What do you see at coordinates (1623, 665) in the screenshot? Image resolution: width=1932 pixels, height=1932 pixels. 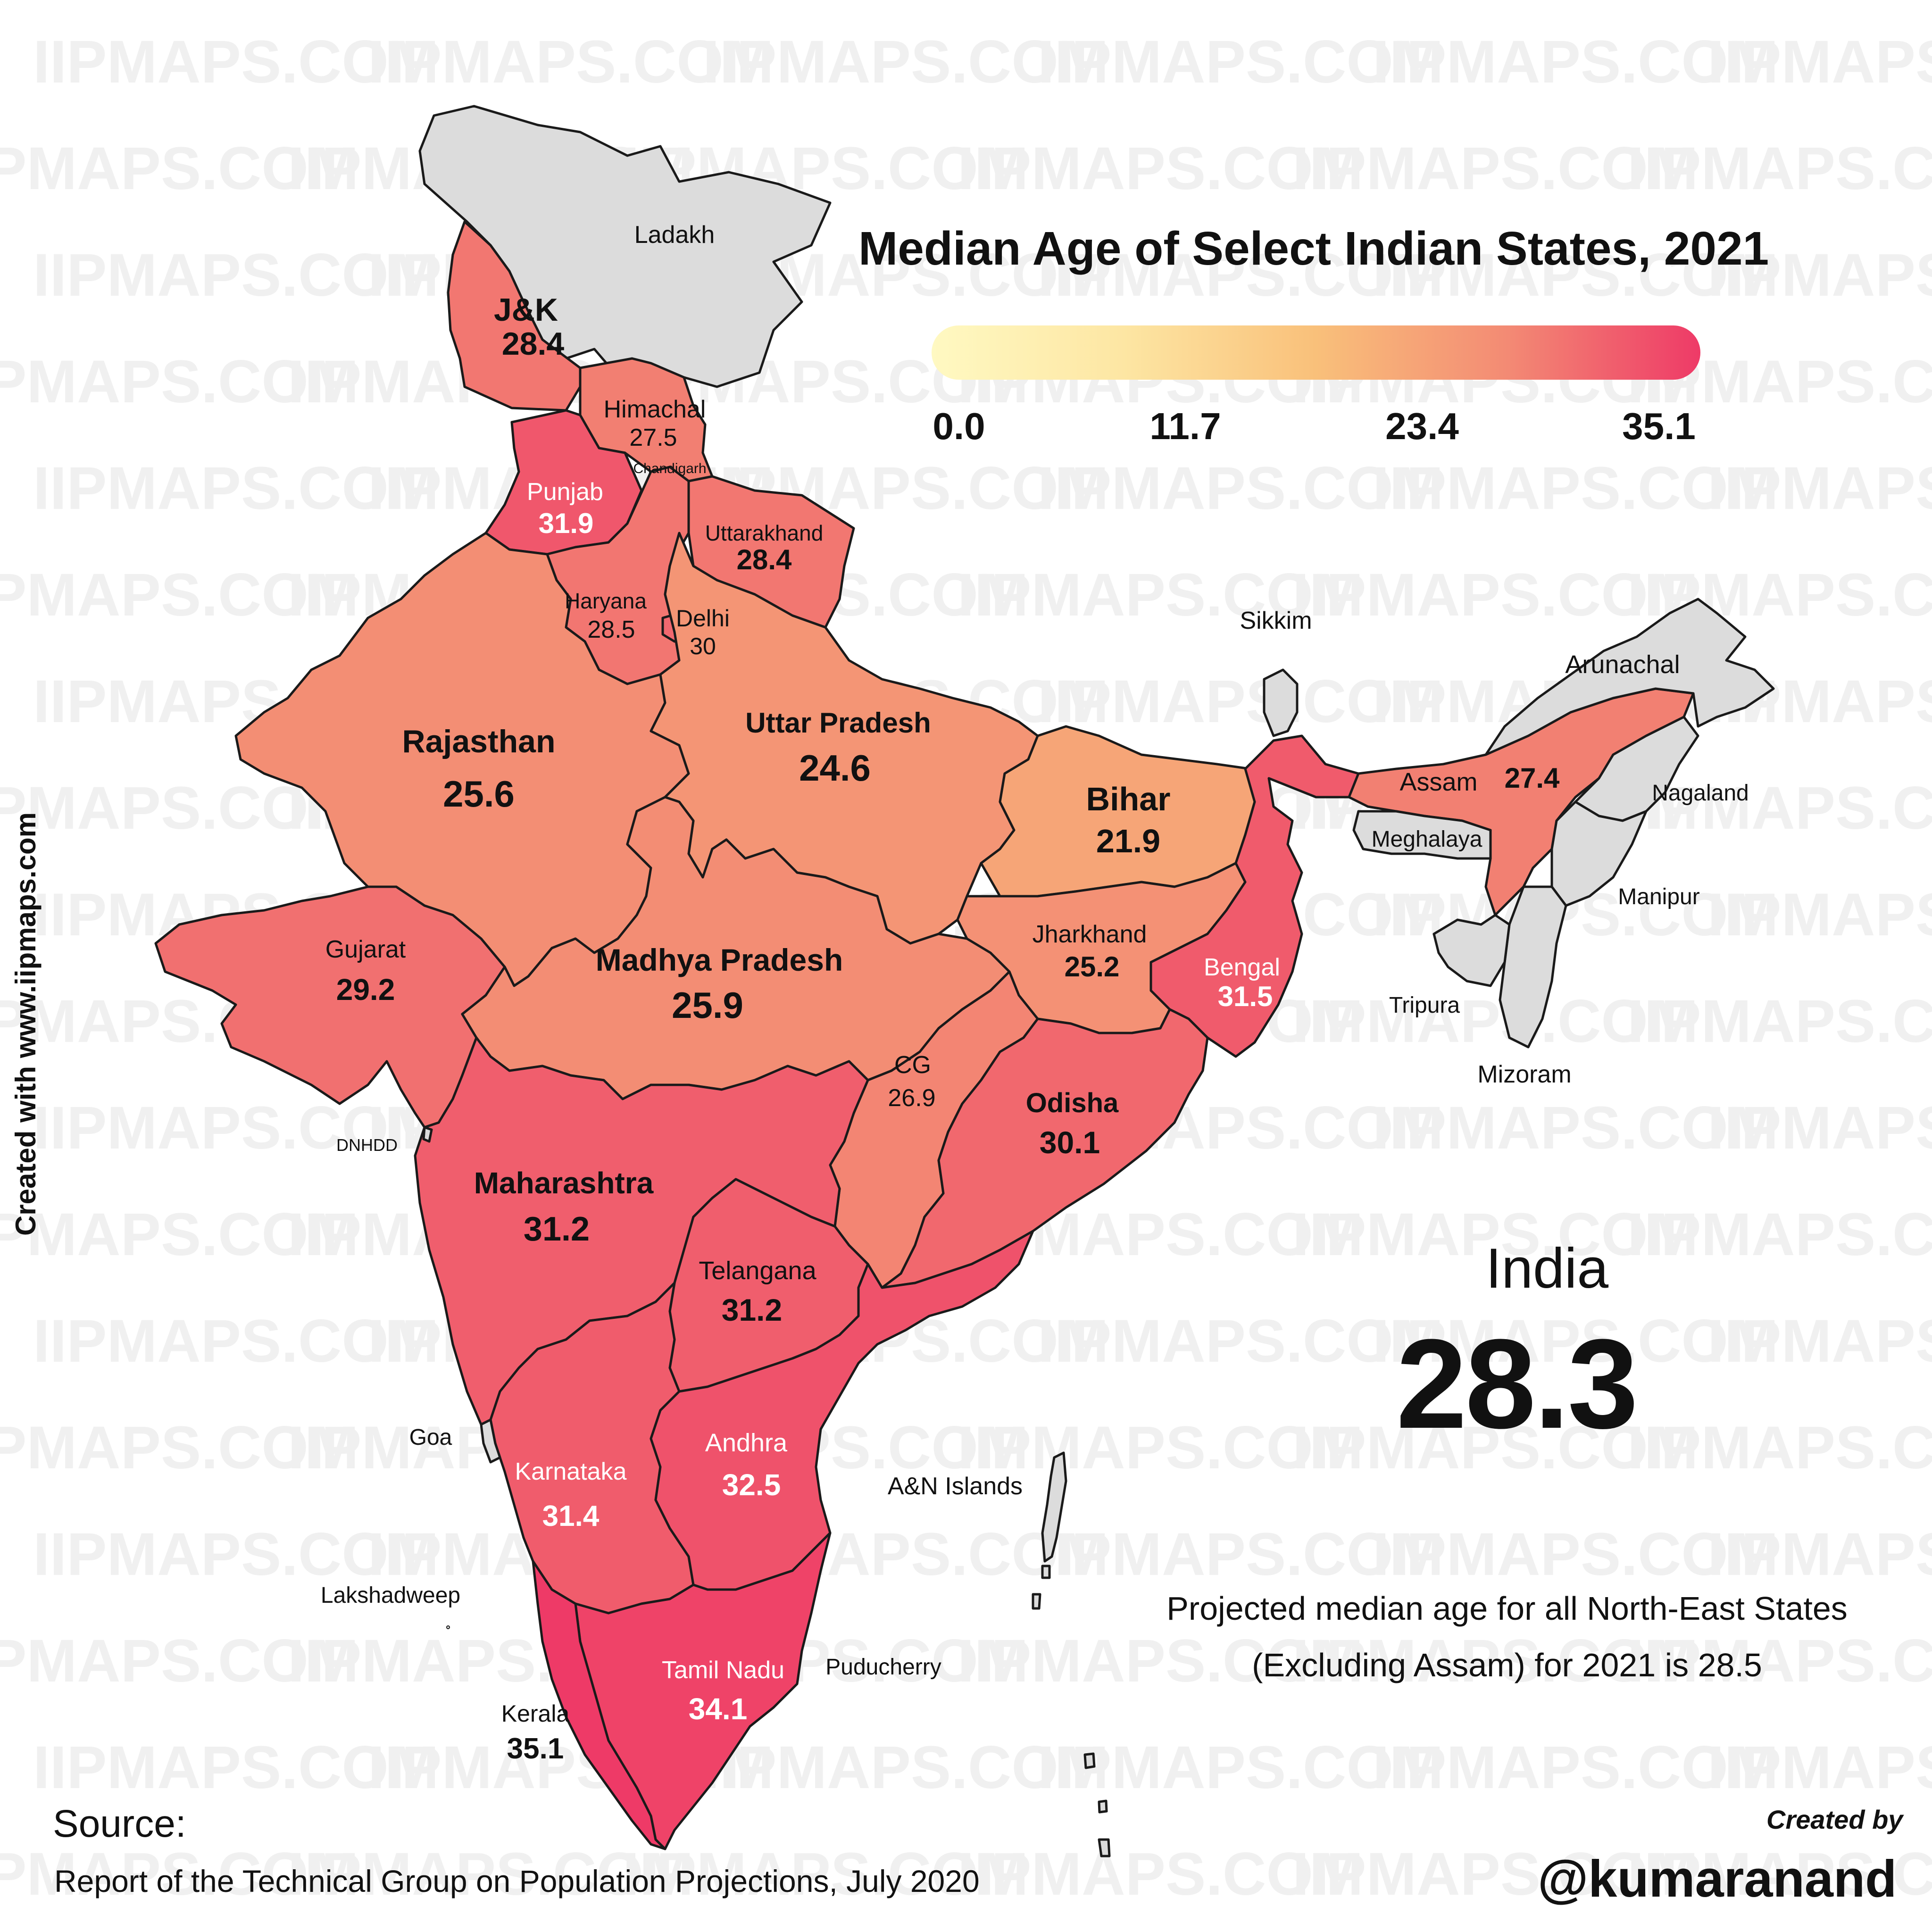 I see `label-arunachal: Arunachal` at bounding box center [1623, 665].